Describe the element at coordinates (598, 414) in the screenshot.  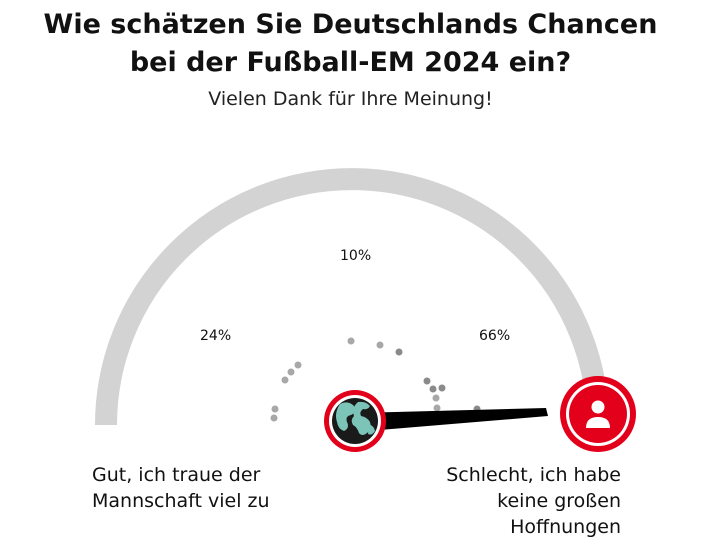
I see `user-icon` at that location.